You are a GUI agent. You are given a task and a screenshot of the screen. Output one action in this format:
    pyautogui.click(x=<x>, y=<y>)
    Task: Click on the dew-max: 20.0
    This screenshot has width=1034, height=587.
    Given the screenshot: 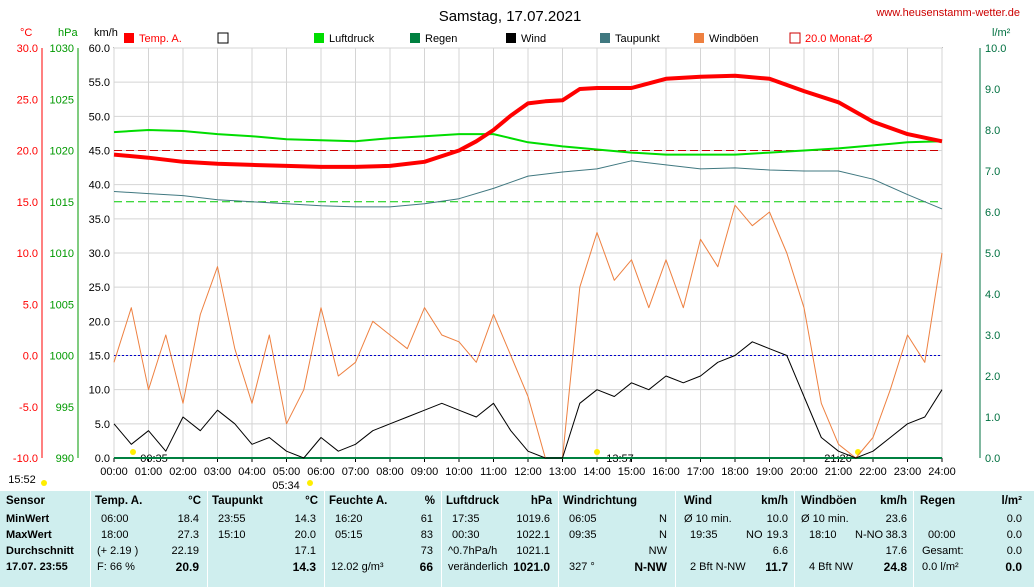 What is the action you would take?
    pyautogui.click(x=305, y=535)
    